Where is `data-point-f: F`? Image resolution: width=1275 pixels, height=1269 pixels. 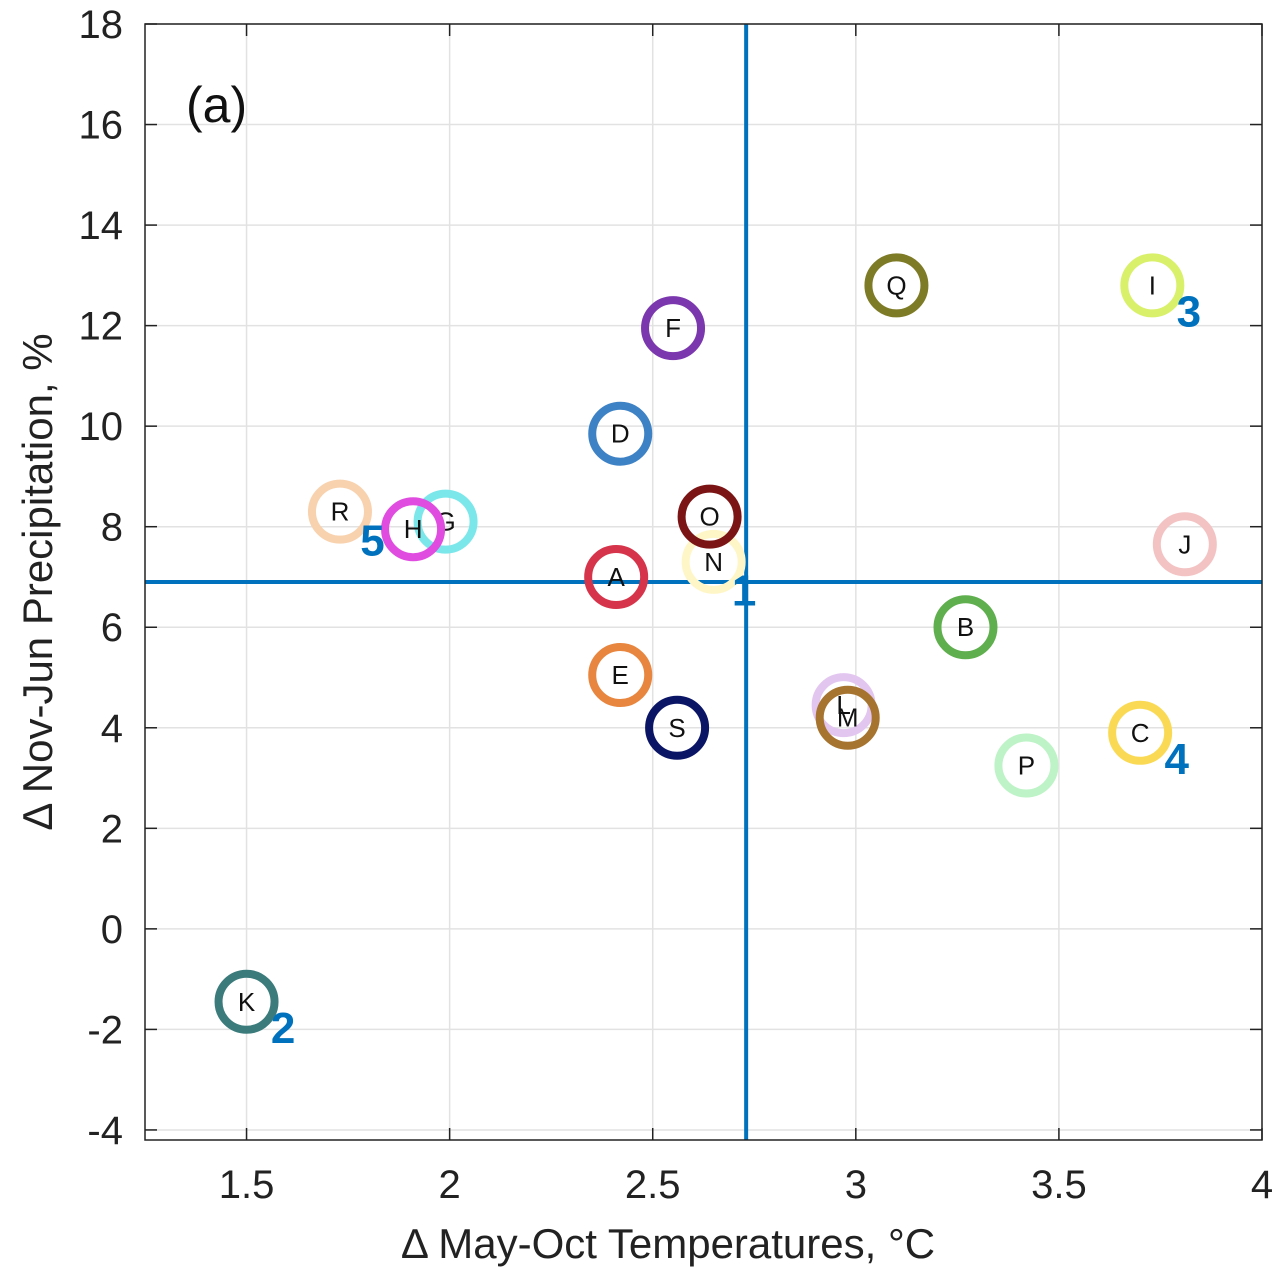 data-point-f: F is located at coordinates (673, 328).